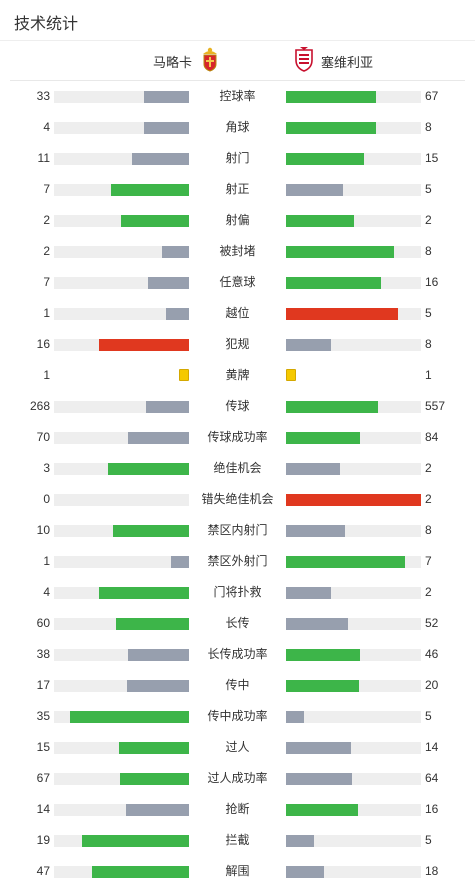  I want to click on stat-row: 2 射偏 2, so click(237, 220).